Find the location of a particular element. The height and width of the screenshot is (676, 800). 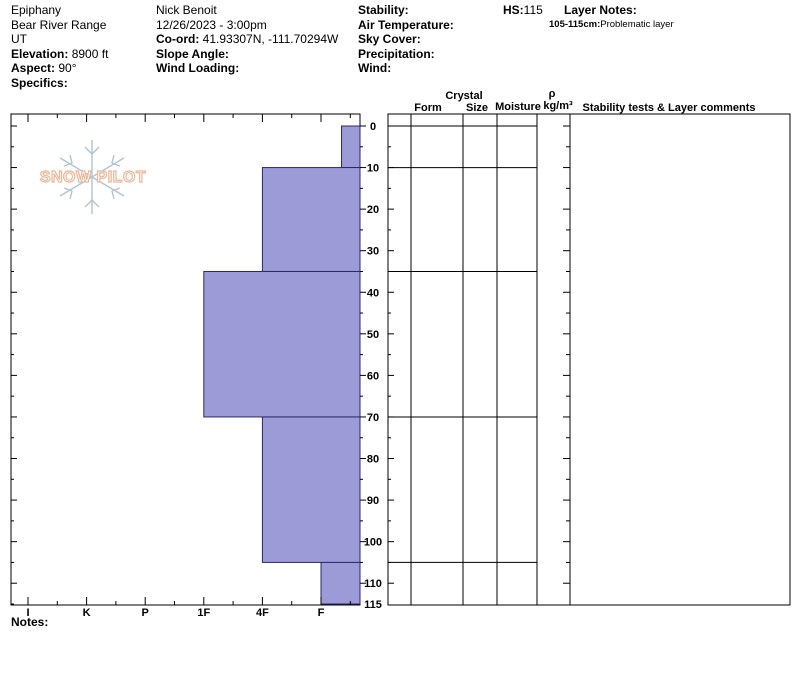

slope-angle-label: Slope Angle: is located at coordinates (192, 53).